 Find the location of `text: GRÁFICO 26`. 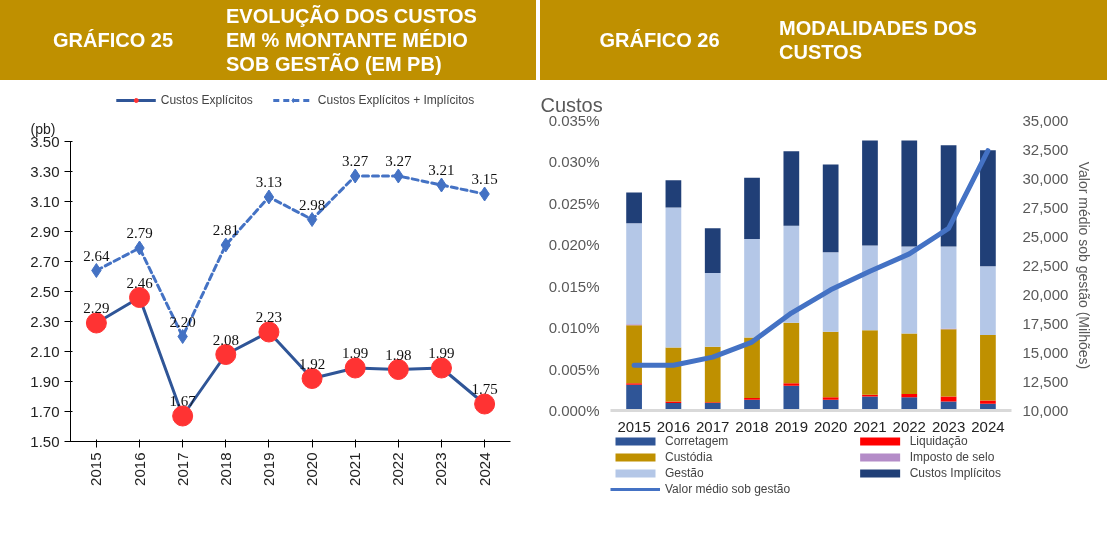

text: GRÁFICO 26 is located at coordinates (659, 40).